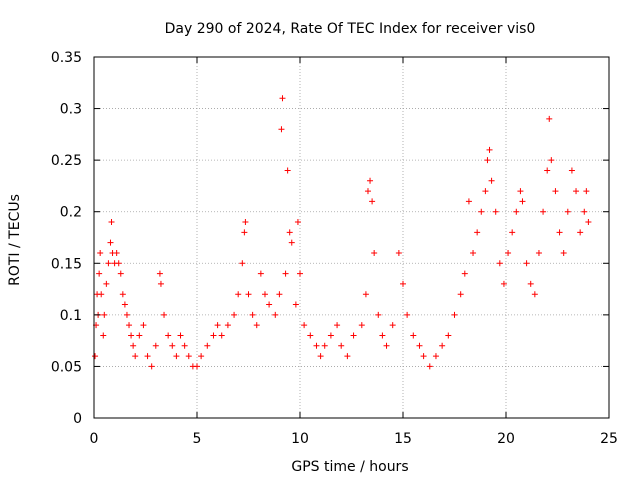 This screenshot has height=480, width=640. Describe the element at coordinates (66, 58) in the screenshot. I see `y-tick-label-7: 0.35` at that location.